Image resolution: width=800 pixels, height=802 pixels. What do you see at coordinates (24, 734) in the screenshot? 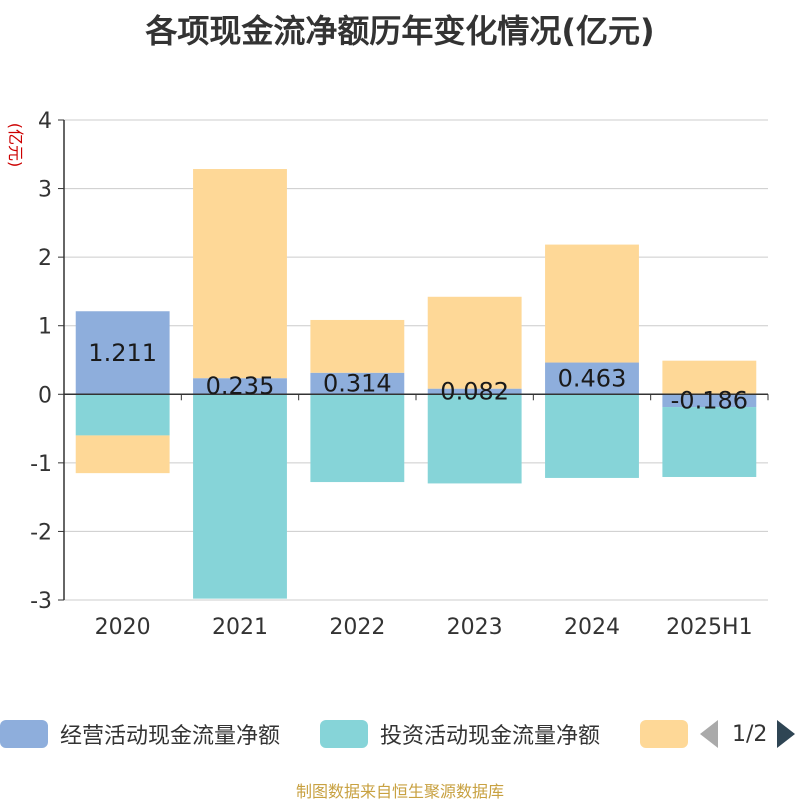
I see `legend-swatch-operating` at bounding box center [24, 734].